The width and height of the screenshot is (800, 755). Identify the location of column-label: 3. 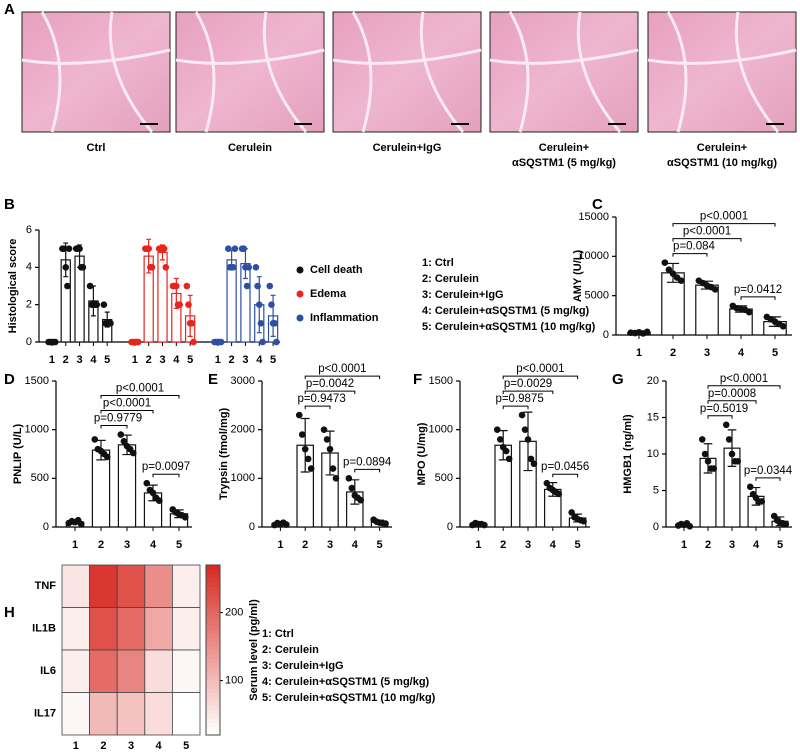
(131, 746).